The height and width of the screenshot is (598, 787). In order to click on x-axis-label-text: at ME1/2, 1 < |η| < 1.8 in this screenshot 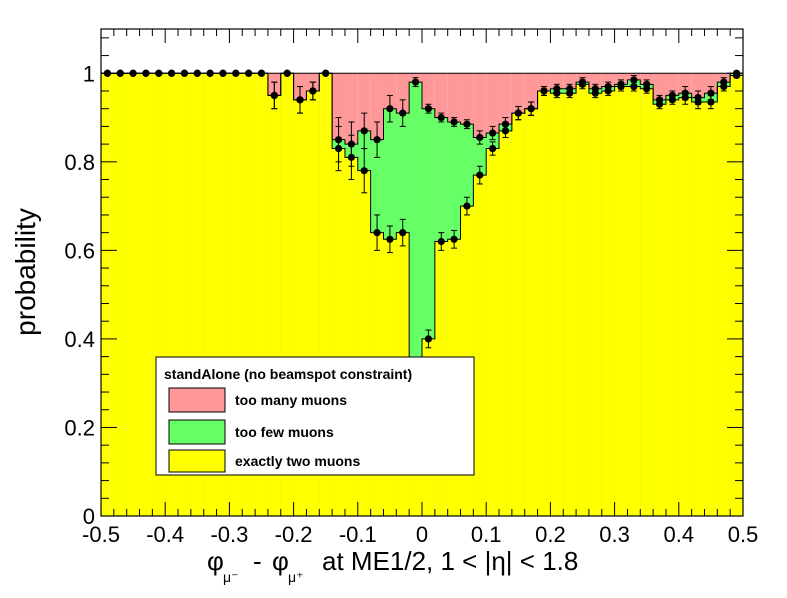, I will do `click(450, 561)`.